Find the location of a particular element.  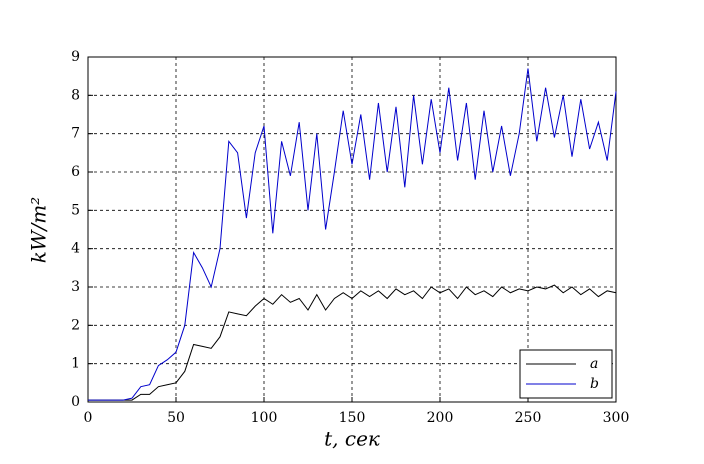

y-tick-label: 3 is located at coordinates (75, 287).